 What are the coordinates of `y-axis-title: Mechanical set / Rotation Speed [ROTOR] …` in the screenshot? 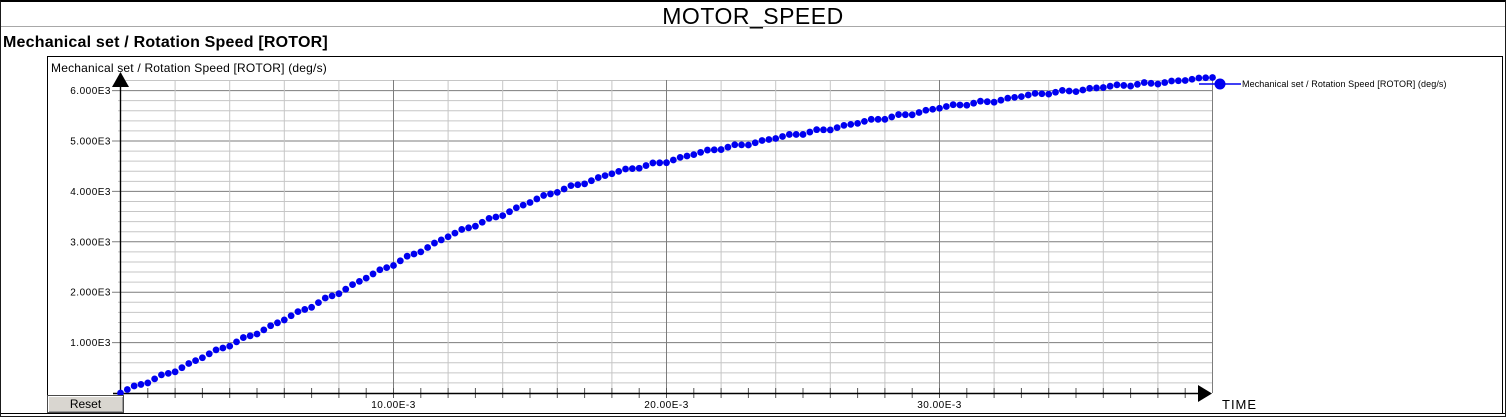 It's located at (189, 68).